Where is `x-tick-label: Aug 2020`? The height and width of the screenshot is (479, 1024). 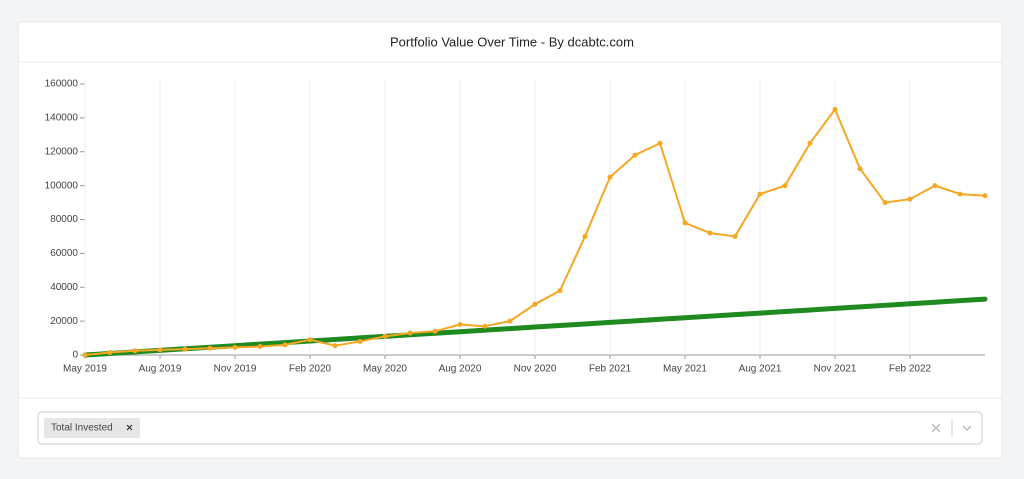 x-tick-label: Aug 2020 is located at coordinates (460, 369).